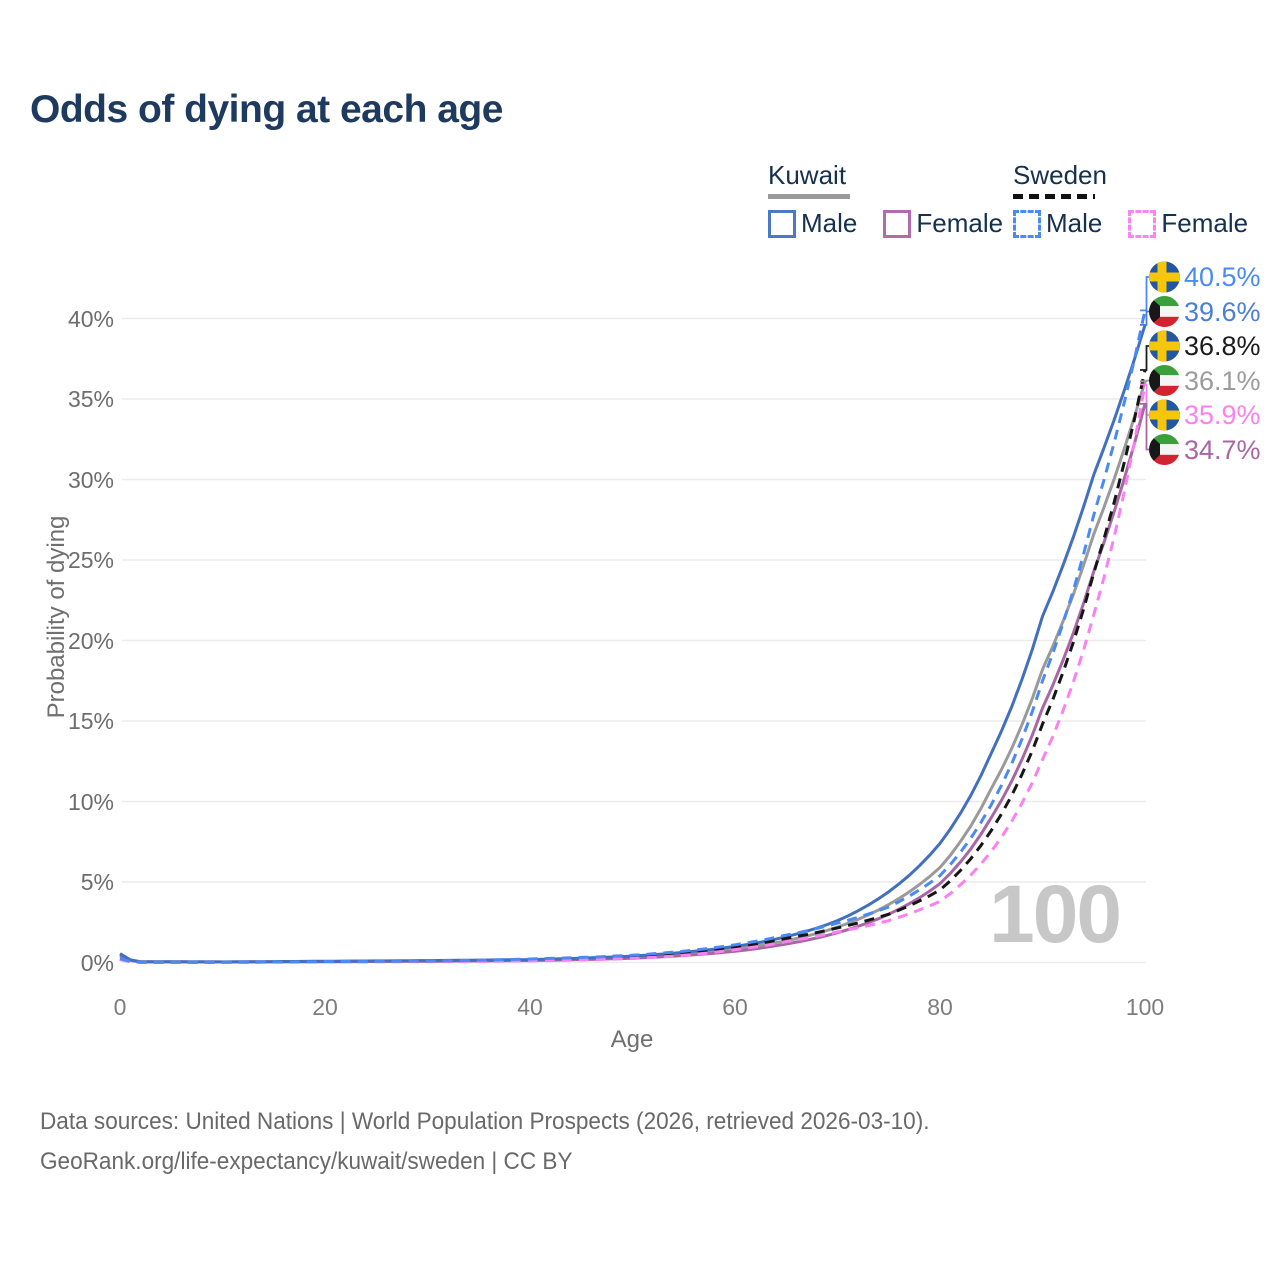  Describe the element at coordinates (97, 882) in the screenshot. I see `y-tick-label: 5%` at that location.